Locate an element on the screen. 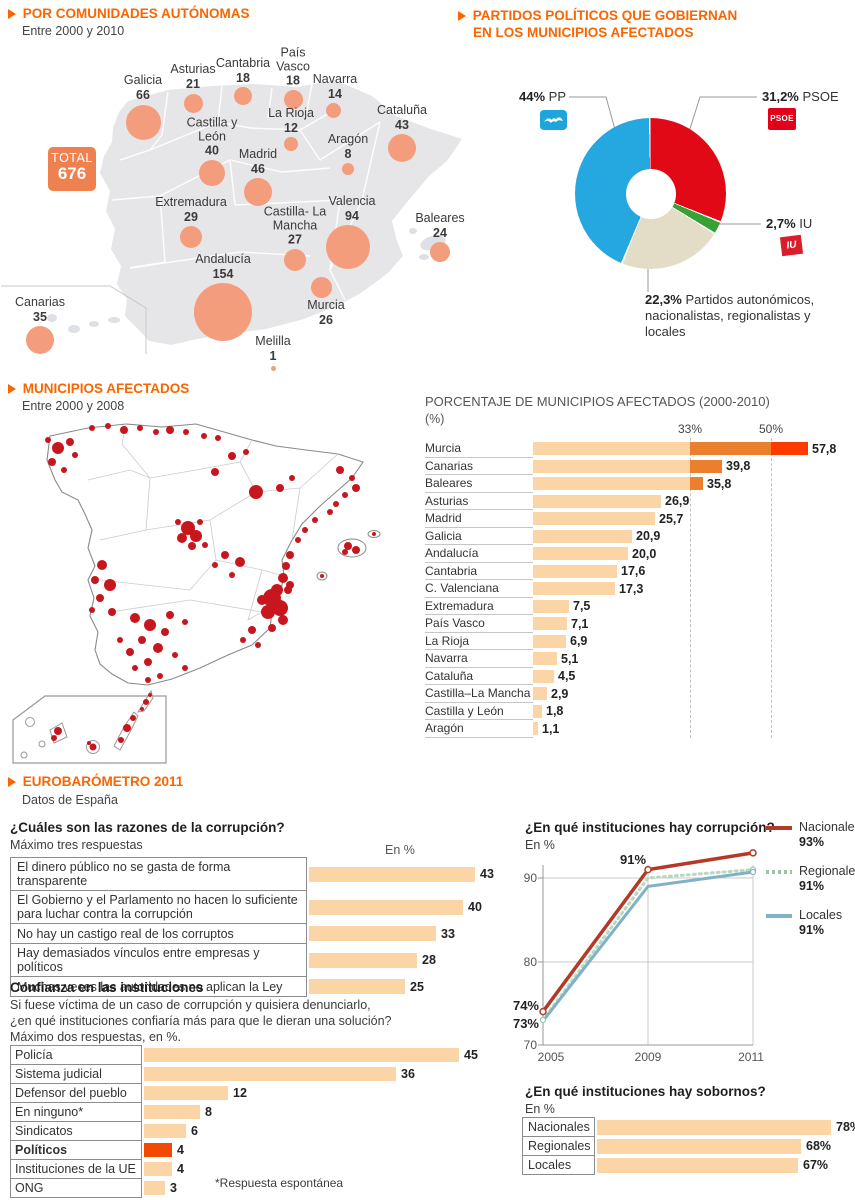 The image size is (855, 1200). section-subtitle-euro: Datos de España is located at coordinates (70, 800).